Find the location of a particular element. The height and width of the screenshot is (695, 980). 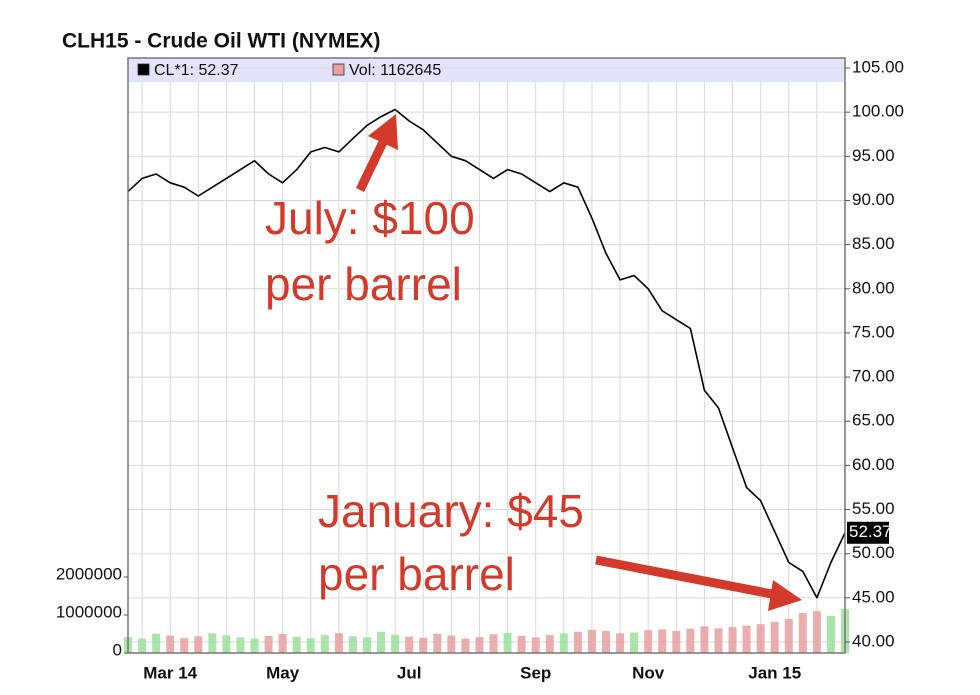

y-tick-label: 80.00 is located at coordinates (873, 287).